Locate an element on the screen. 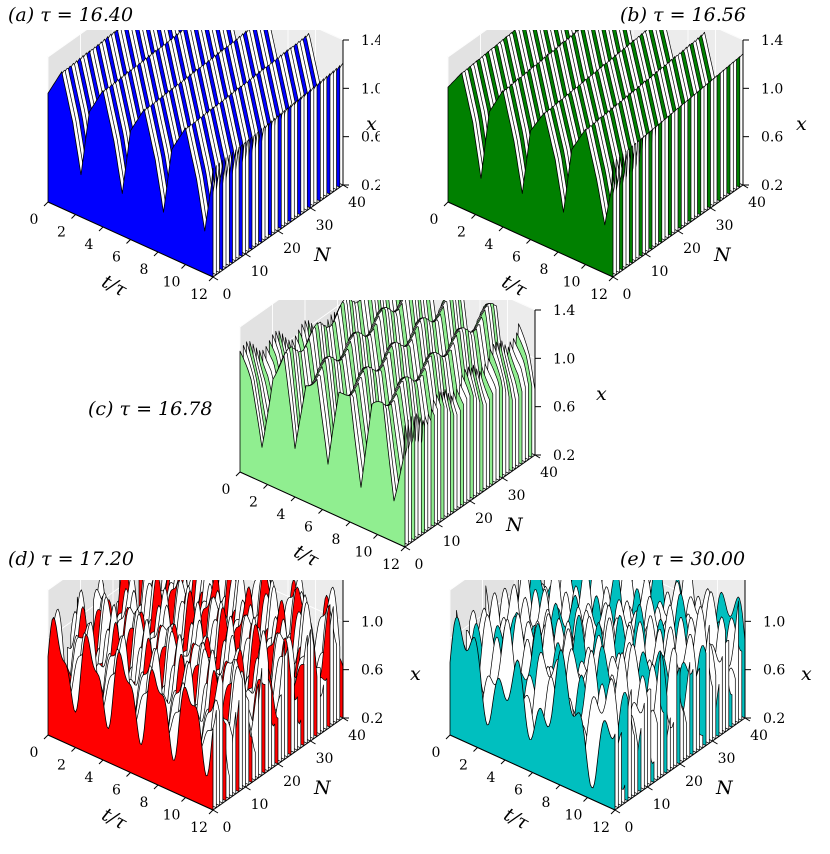  panel-c-title: (c) τ = 16.78 is located at coordinates (150, 409).